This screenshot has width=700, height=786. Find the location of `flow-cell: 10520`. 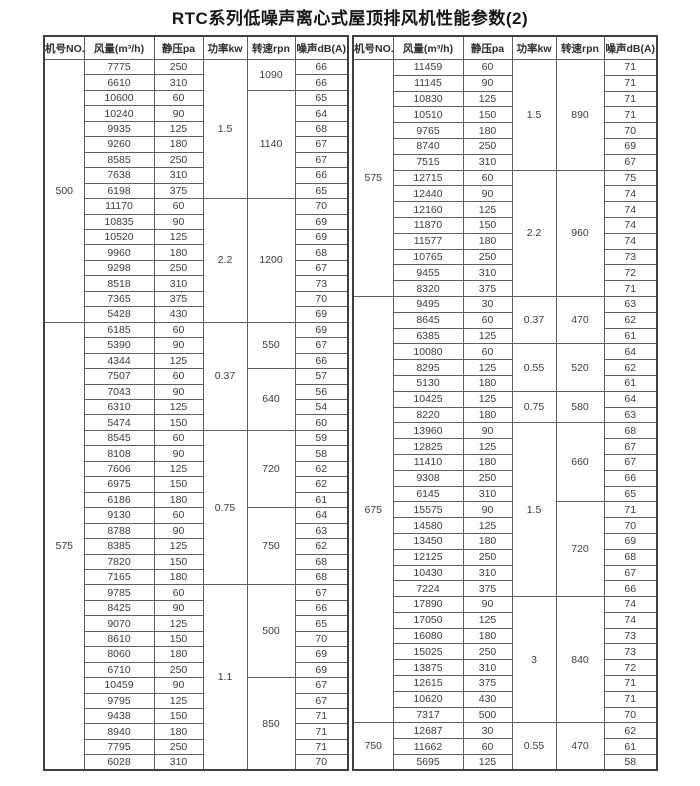

flow-cell: 10520 is located at coordinates (119, 237).